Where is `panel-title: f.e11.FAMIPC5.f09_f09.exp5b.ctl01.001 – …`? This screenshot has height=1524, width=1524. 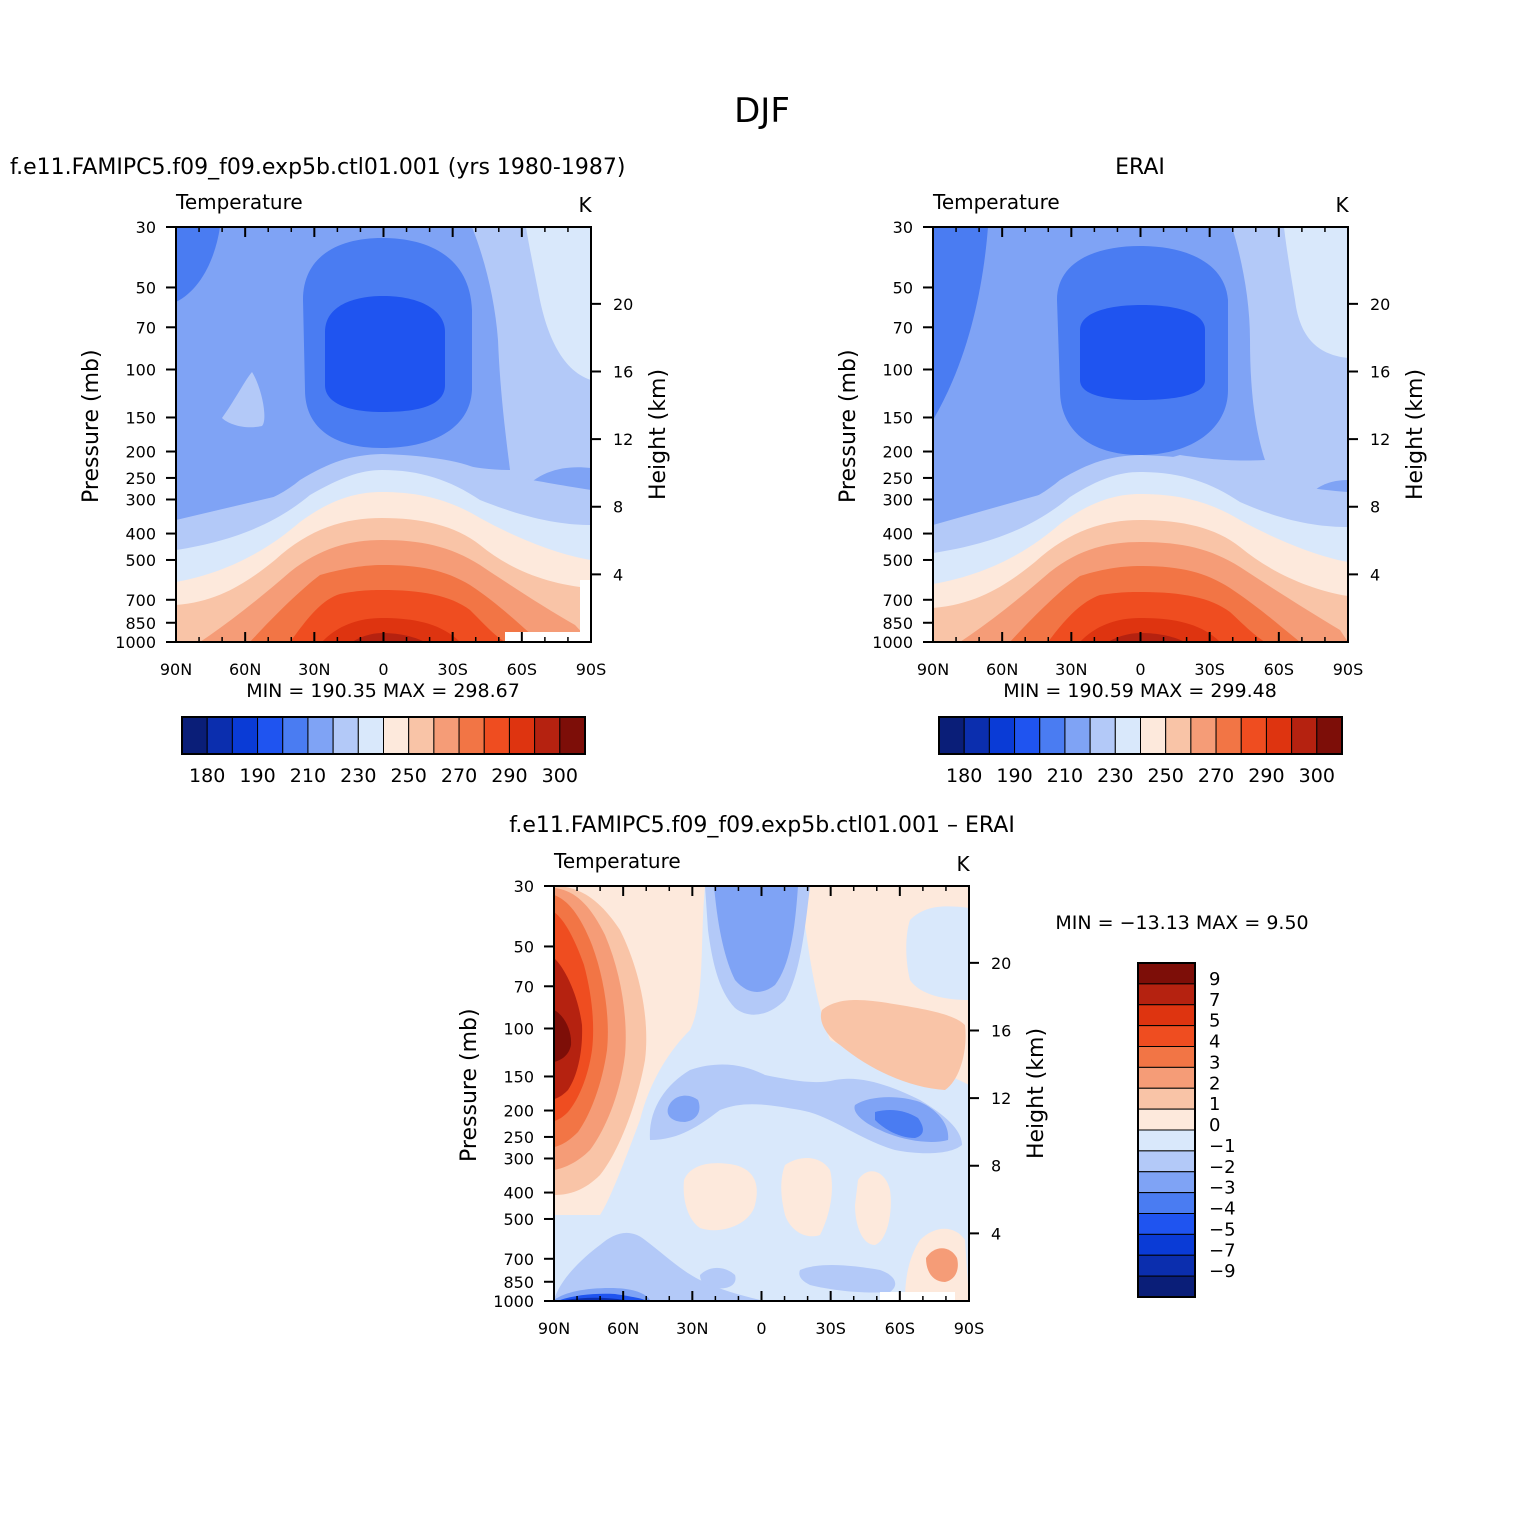 panel-title: f.e11.FAMIPC5.f09_f09.exp5b.ctl01.001 – … is located at coordinates (762, 825).